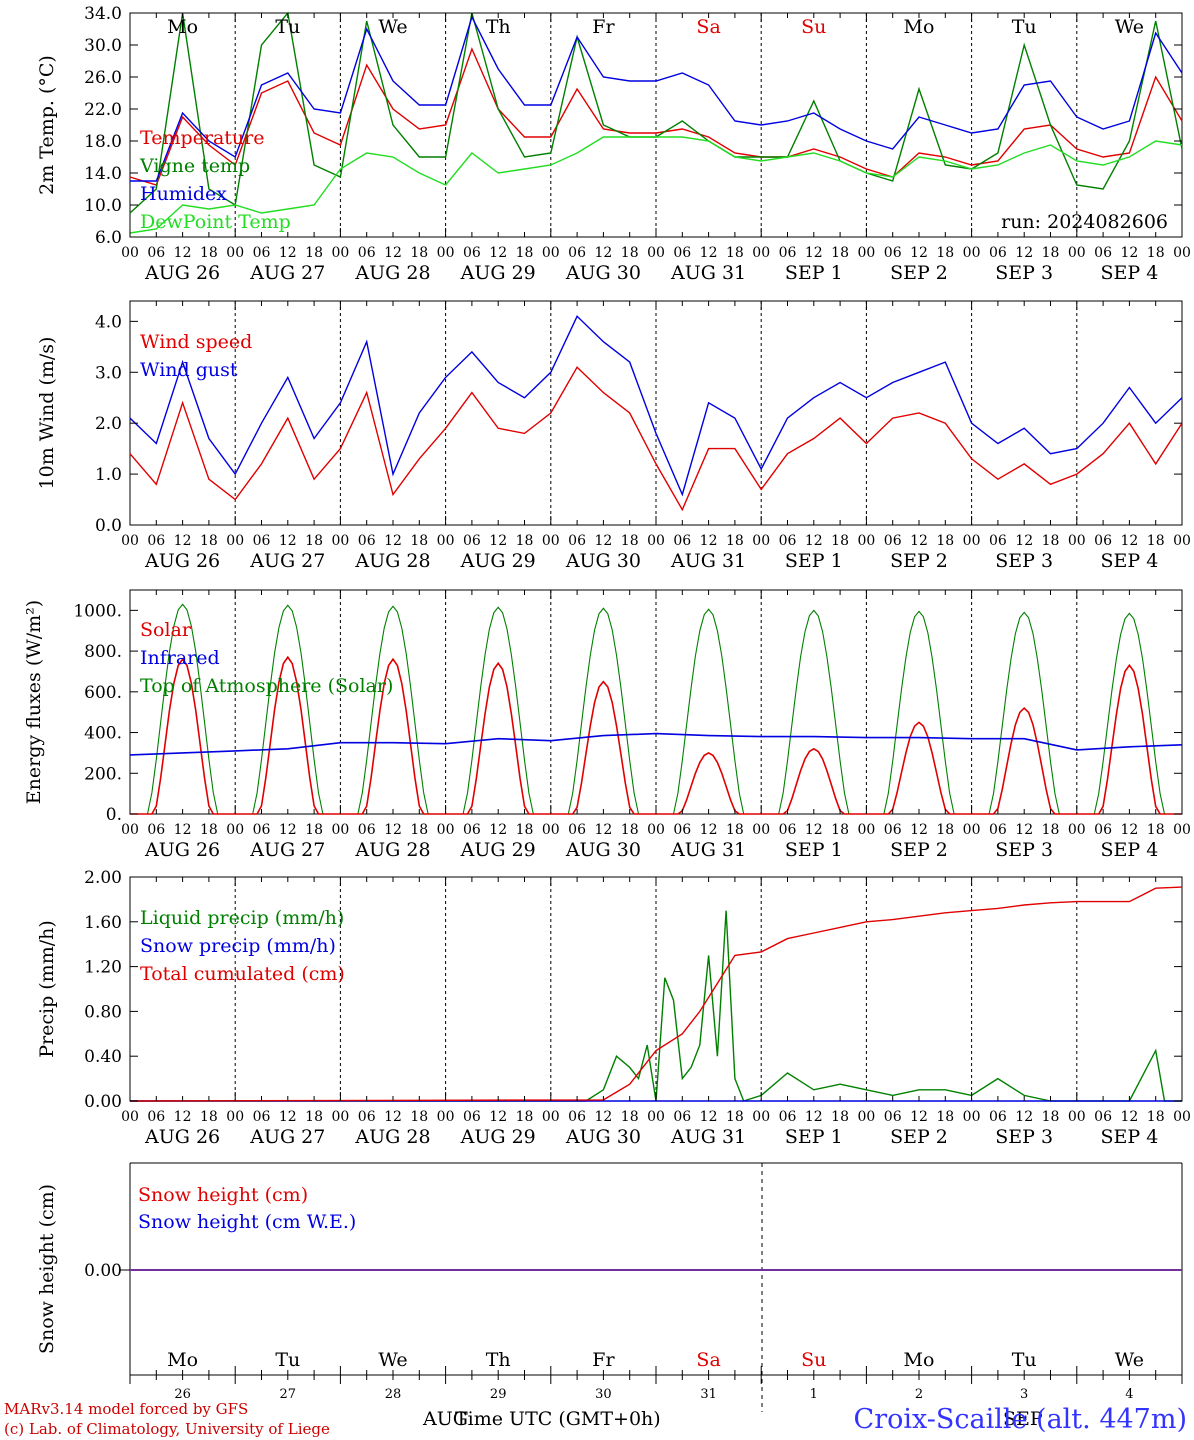  I want to click on wind-speed-line, so click(656, 439).